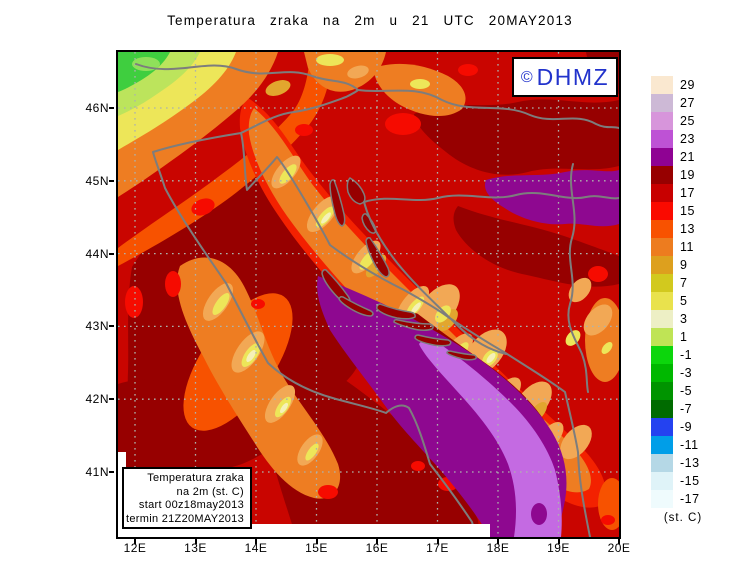  What do you see at coordinates (687, 139) in the screenshot?
I see `colorbar-value-label: 23` at bounding box center [687, 139].